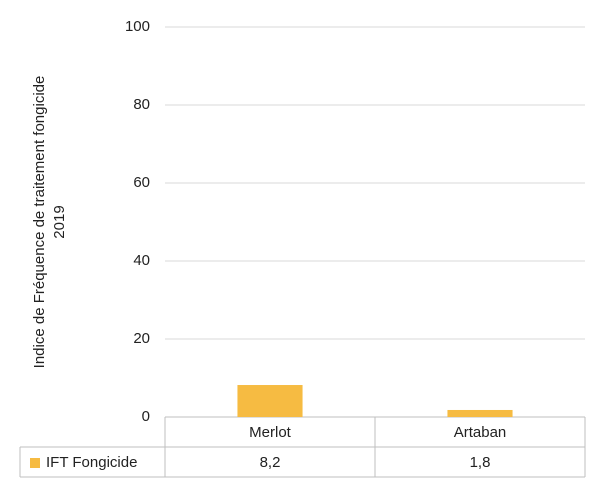 The image size is (594, 481). Describe the element at coordinates (146, 416) in the screenshot. I see `y-tick-label: 0` at that location.